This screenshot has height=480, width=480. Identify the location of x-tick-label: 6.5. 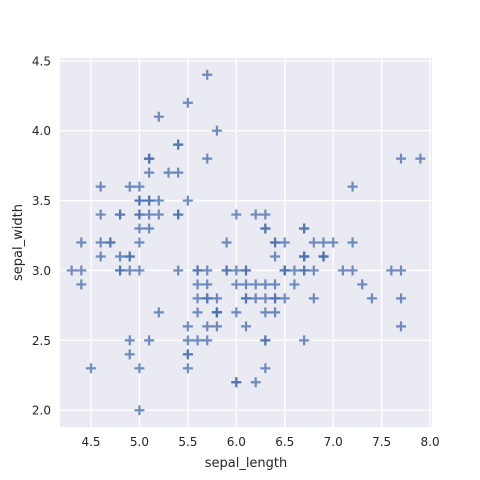
(284, 442).